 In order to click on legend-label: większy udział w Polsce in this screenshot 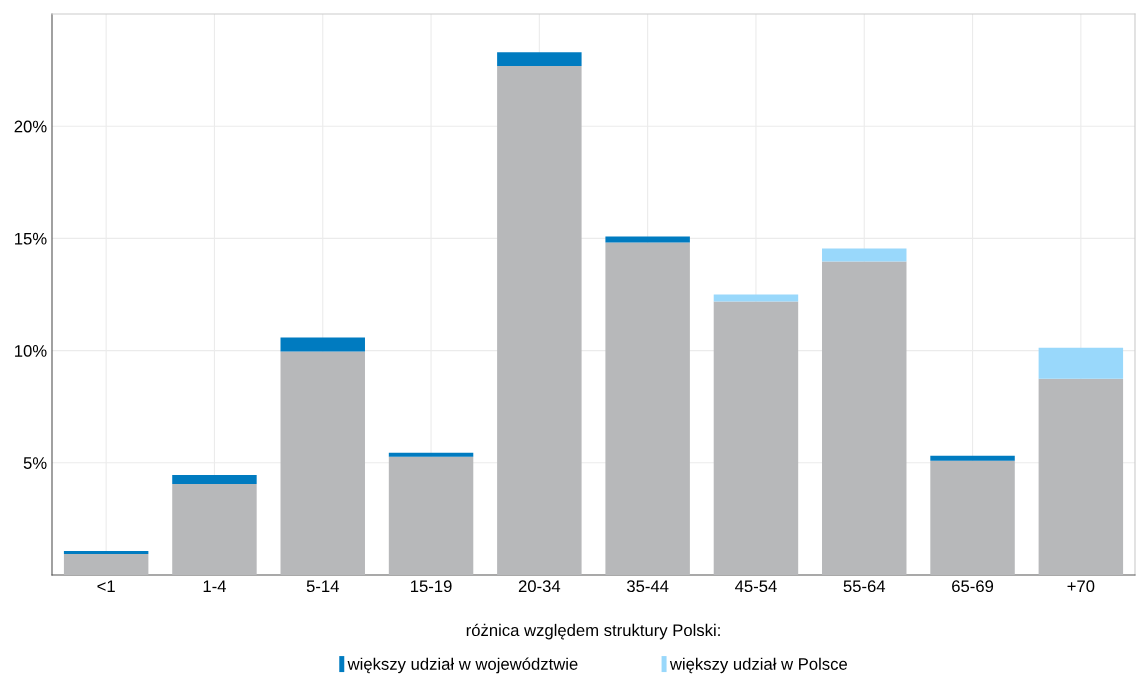, I will do `click(758, 665)`.